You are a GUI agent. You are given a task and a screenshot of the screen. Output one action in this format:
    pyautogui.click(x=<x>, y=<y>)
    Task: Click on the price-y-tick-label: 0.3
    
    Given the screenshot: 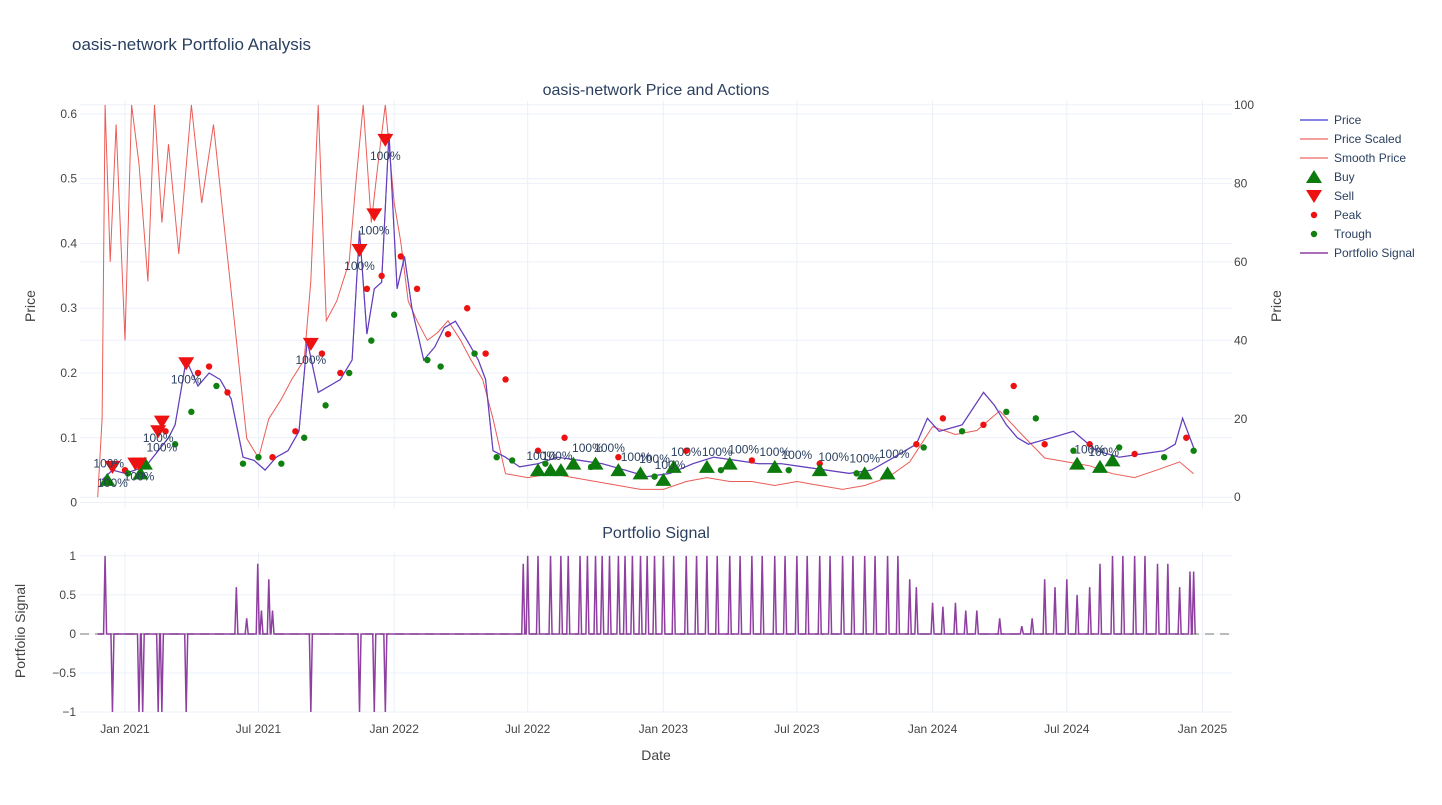 What is the action you would take?
    pyautogui.click(x=68, y=308)
    